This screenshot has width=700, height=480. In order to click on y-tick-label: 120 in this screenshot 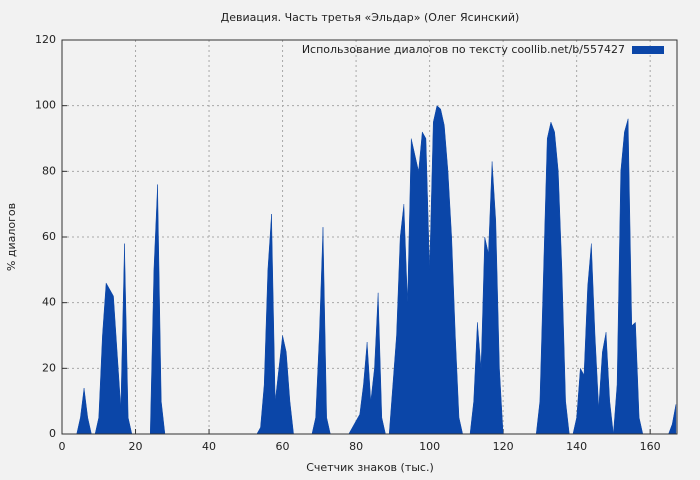, I will do `click(45, 39)`.